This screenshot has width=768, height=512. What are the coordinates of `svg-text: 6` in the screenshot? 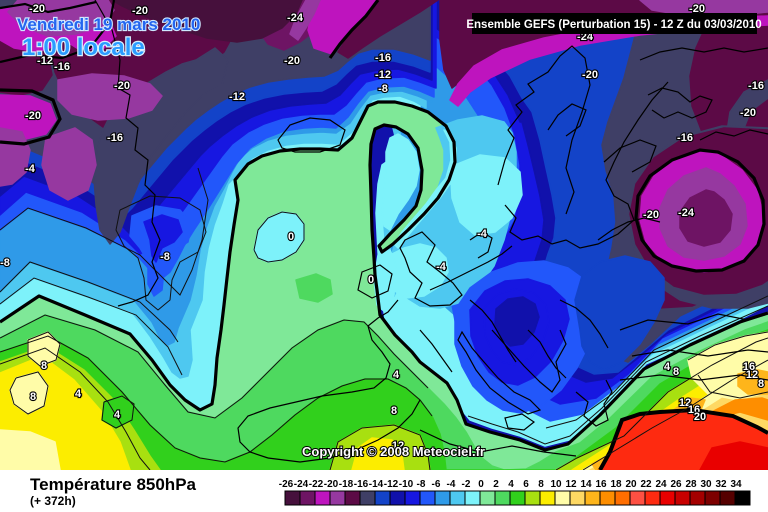 It's located at (526, 484).